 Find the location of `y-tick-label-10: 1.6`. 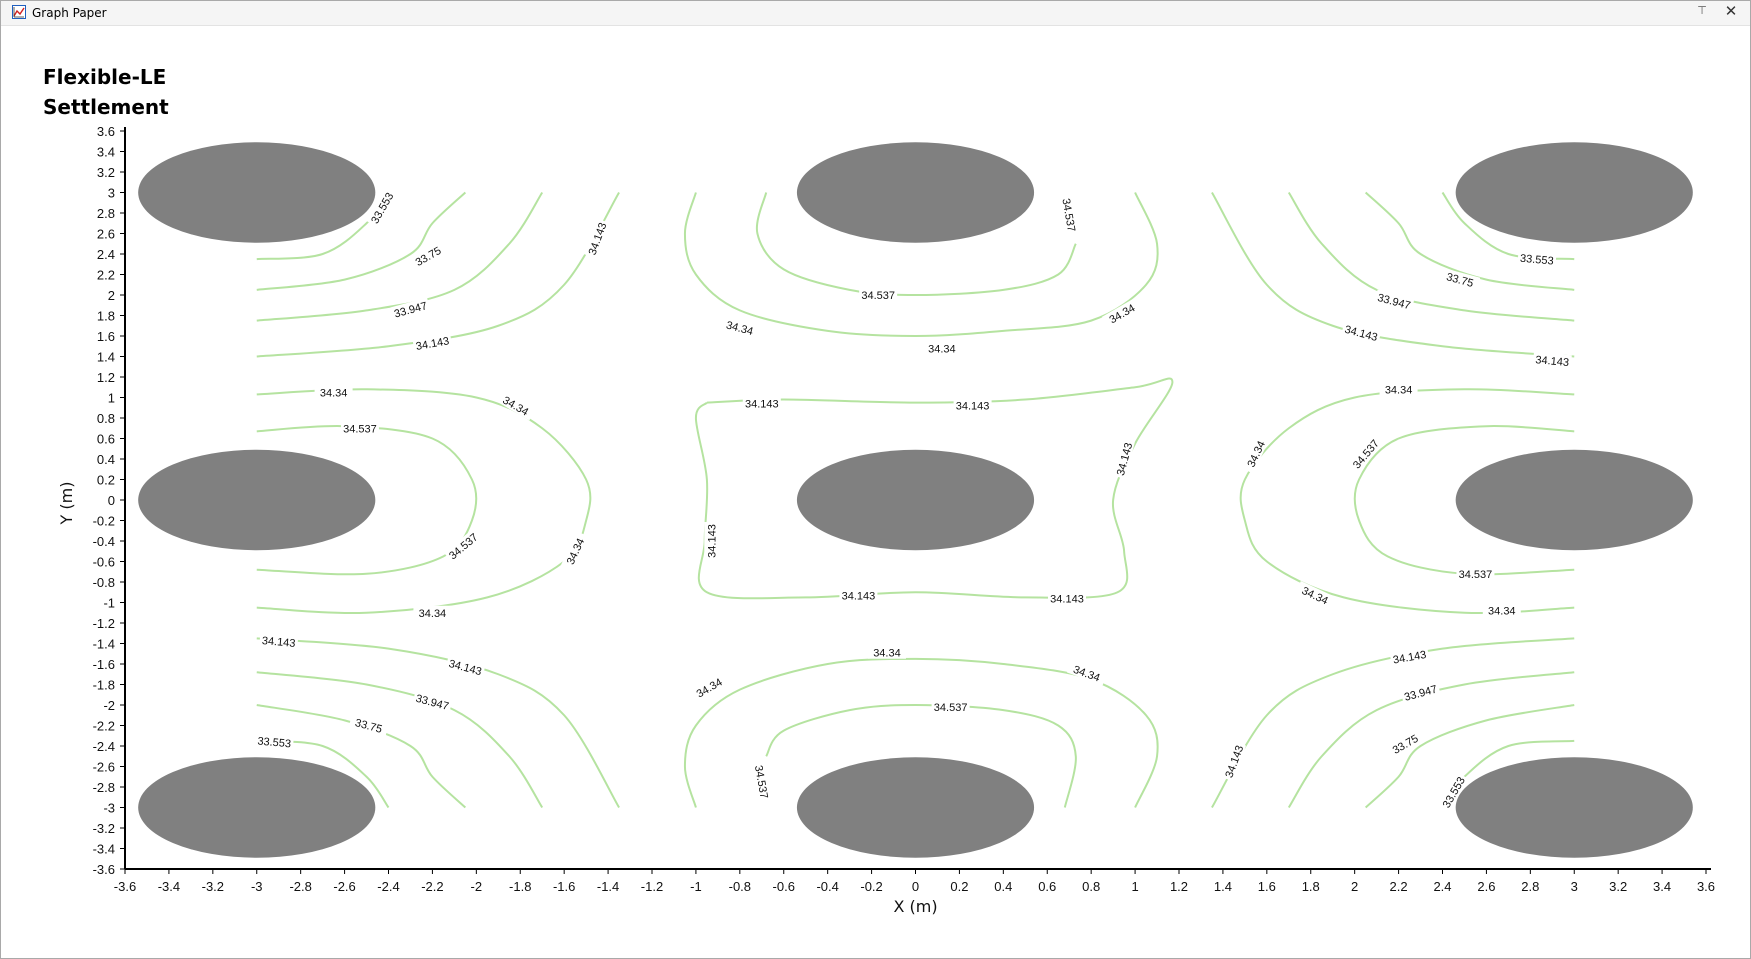

y-tick-label-10: 1.6 is located at coordinates (106, 336).